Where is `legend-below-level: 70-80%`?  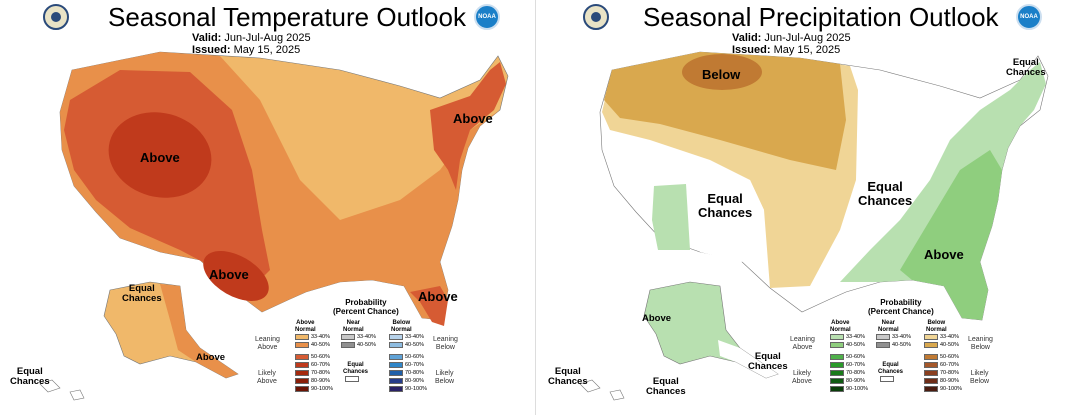 legend-below-level: 70-80% is located at coordinates (949, 373).